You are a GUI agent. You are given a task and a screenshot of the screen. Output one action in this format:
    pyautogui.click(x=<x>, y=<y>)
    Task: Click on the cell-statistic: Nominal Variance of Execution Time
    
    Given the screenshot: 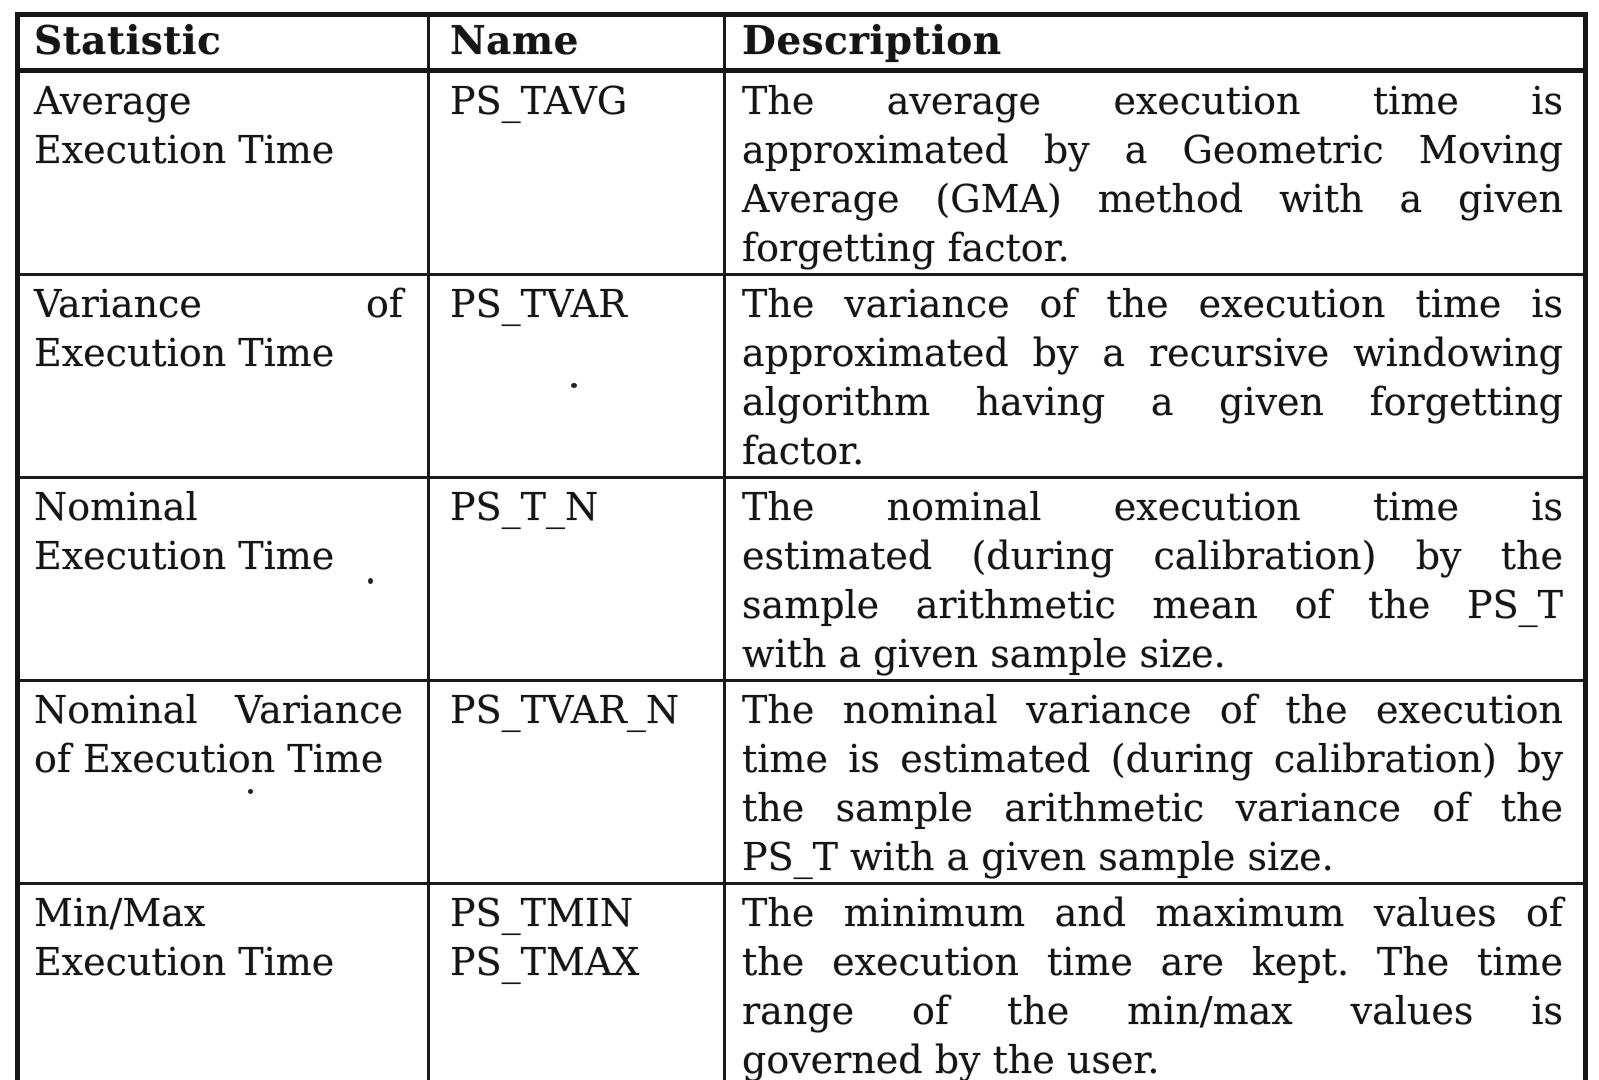 What is the action you would take?
    pyautogui.click(x=223, y=782)
    